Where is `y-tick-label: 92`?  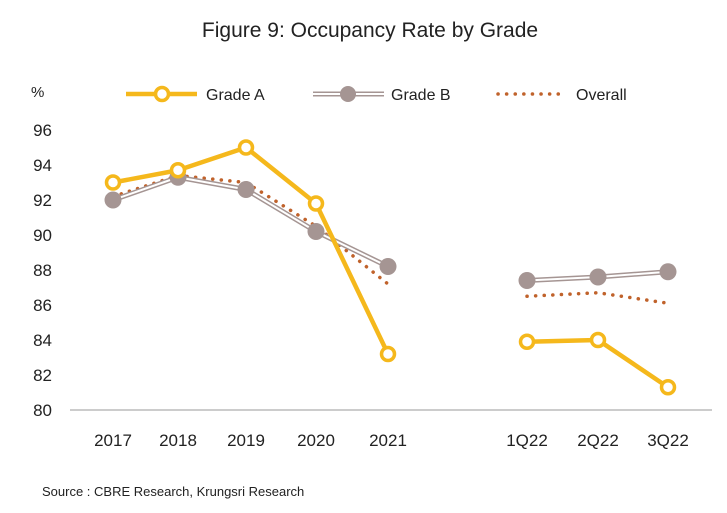
y-tick-label: 92 is located at coordinates (42, 200).